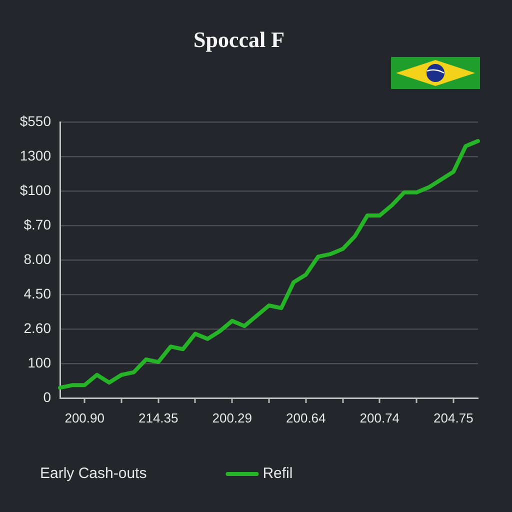 The width and height of the screenshot is (512, 512). Describe the element at coordinates (306, 418) in the screenshot. I see `x-tick-label: 200.64` at that location.